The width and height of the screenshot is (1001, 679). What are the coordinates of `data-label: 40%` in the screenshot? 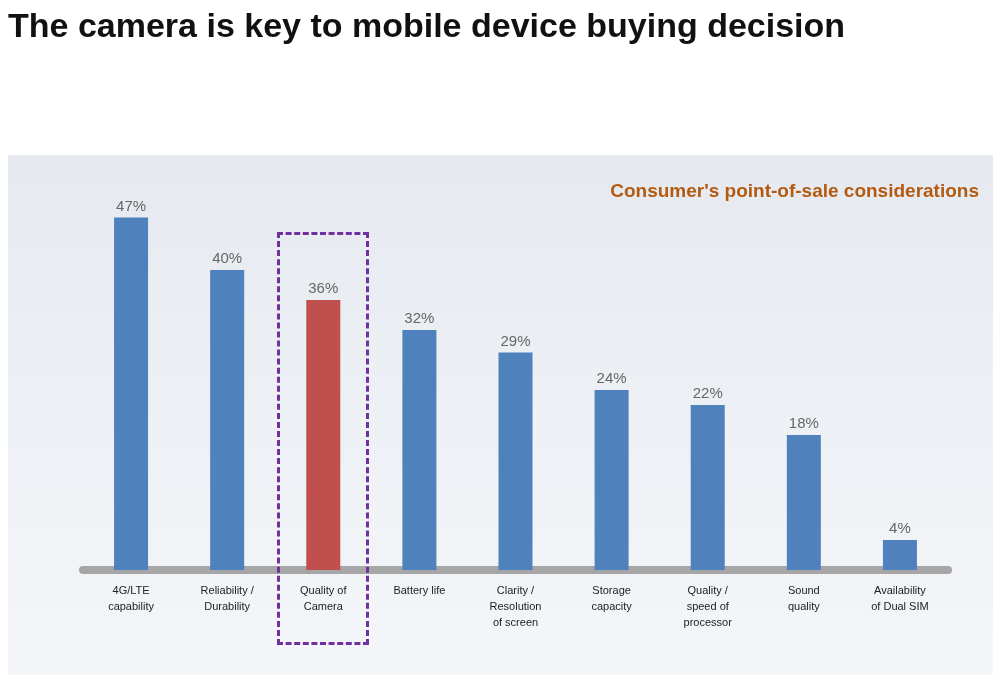 It's located at (227, 257).